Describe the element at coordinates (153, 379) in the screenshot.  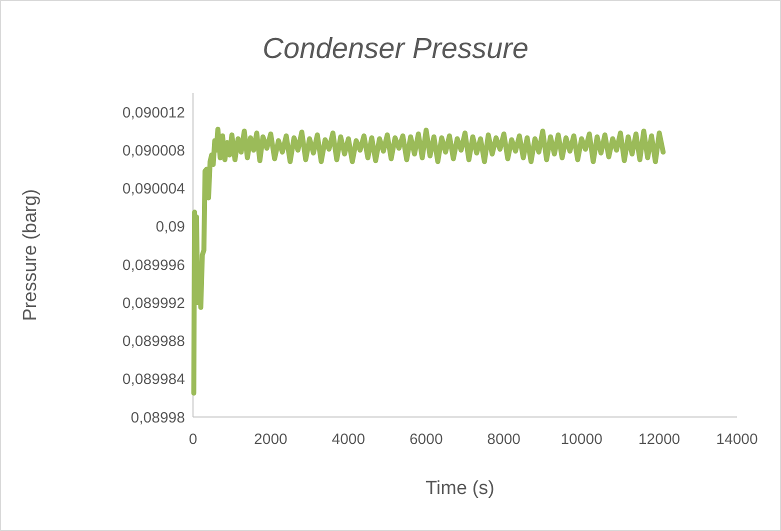
I see `y-tick-label: 0,089984` at that location.